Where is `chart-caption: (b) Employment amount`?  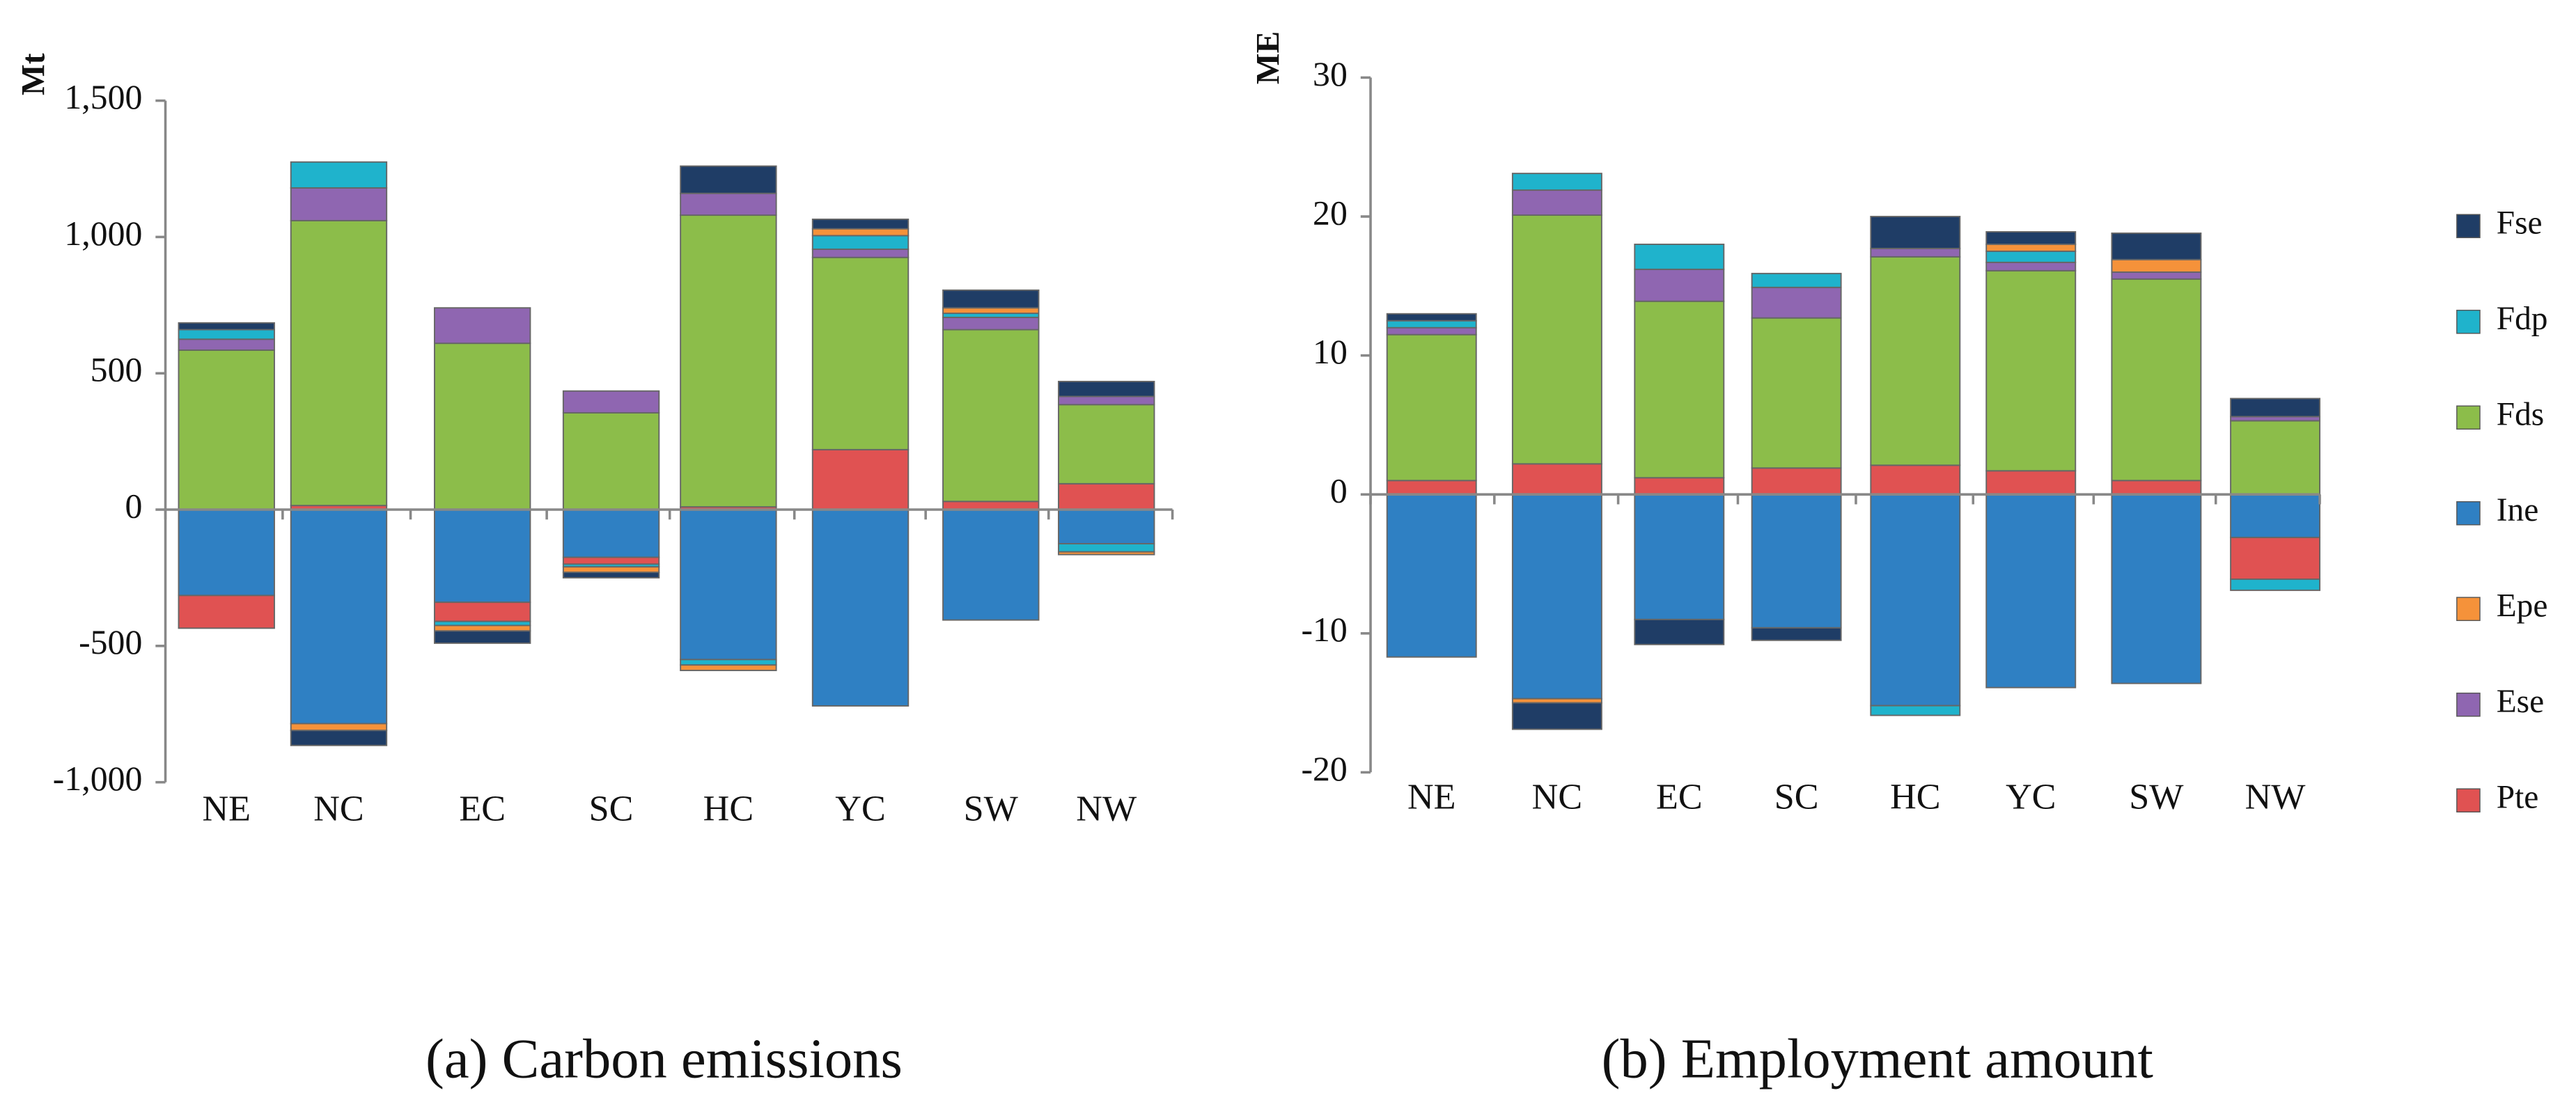 chart-caption: (b) Employment amount is located at coordinates (1878, 1059).